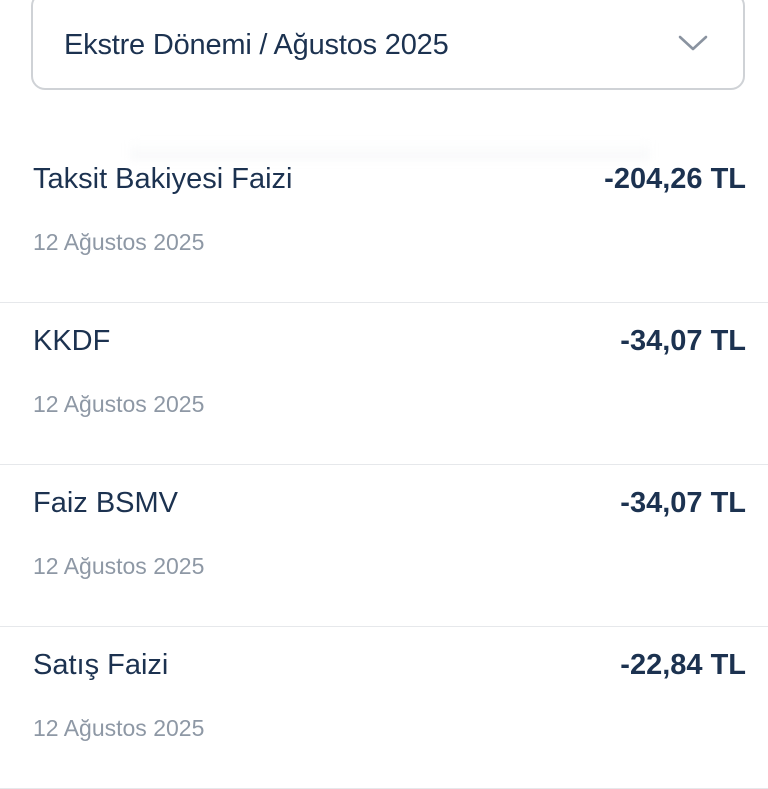 The height and width of the screenshot is (789, 768). I want to click on statement-period-label: Ekstre Dönemi / Ağustos 2025, so click(256, 44).